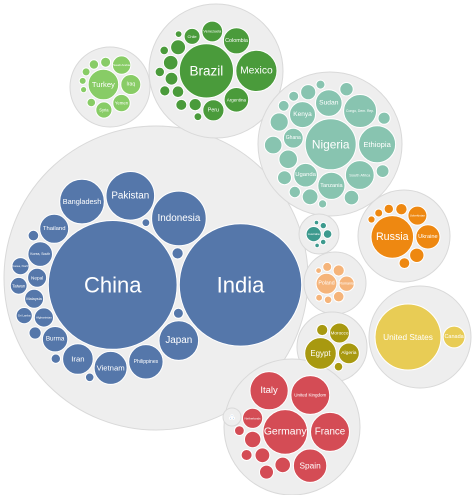 The image size is (475, 495). Describe the element at coordinates (179, 218) in the screenshot. I see `bubble-indonesia` at that location.